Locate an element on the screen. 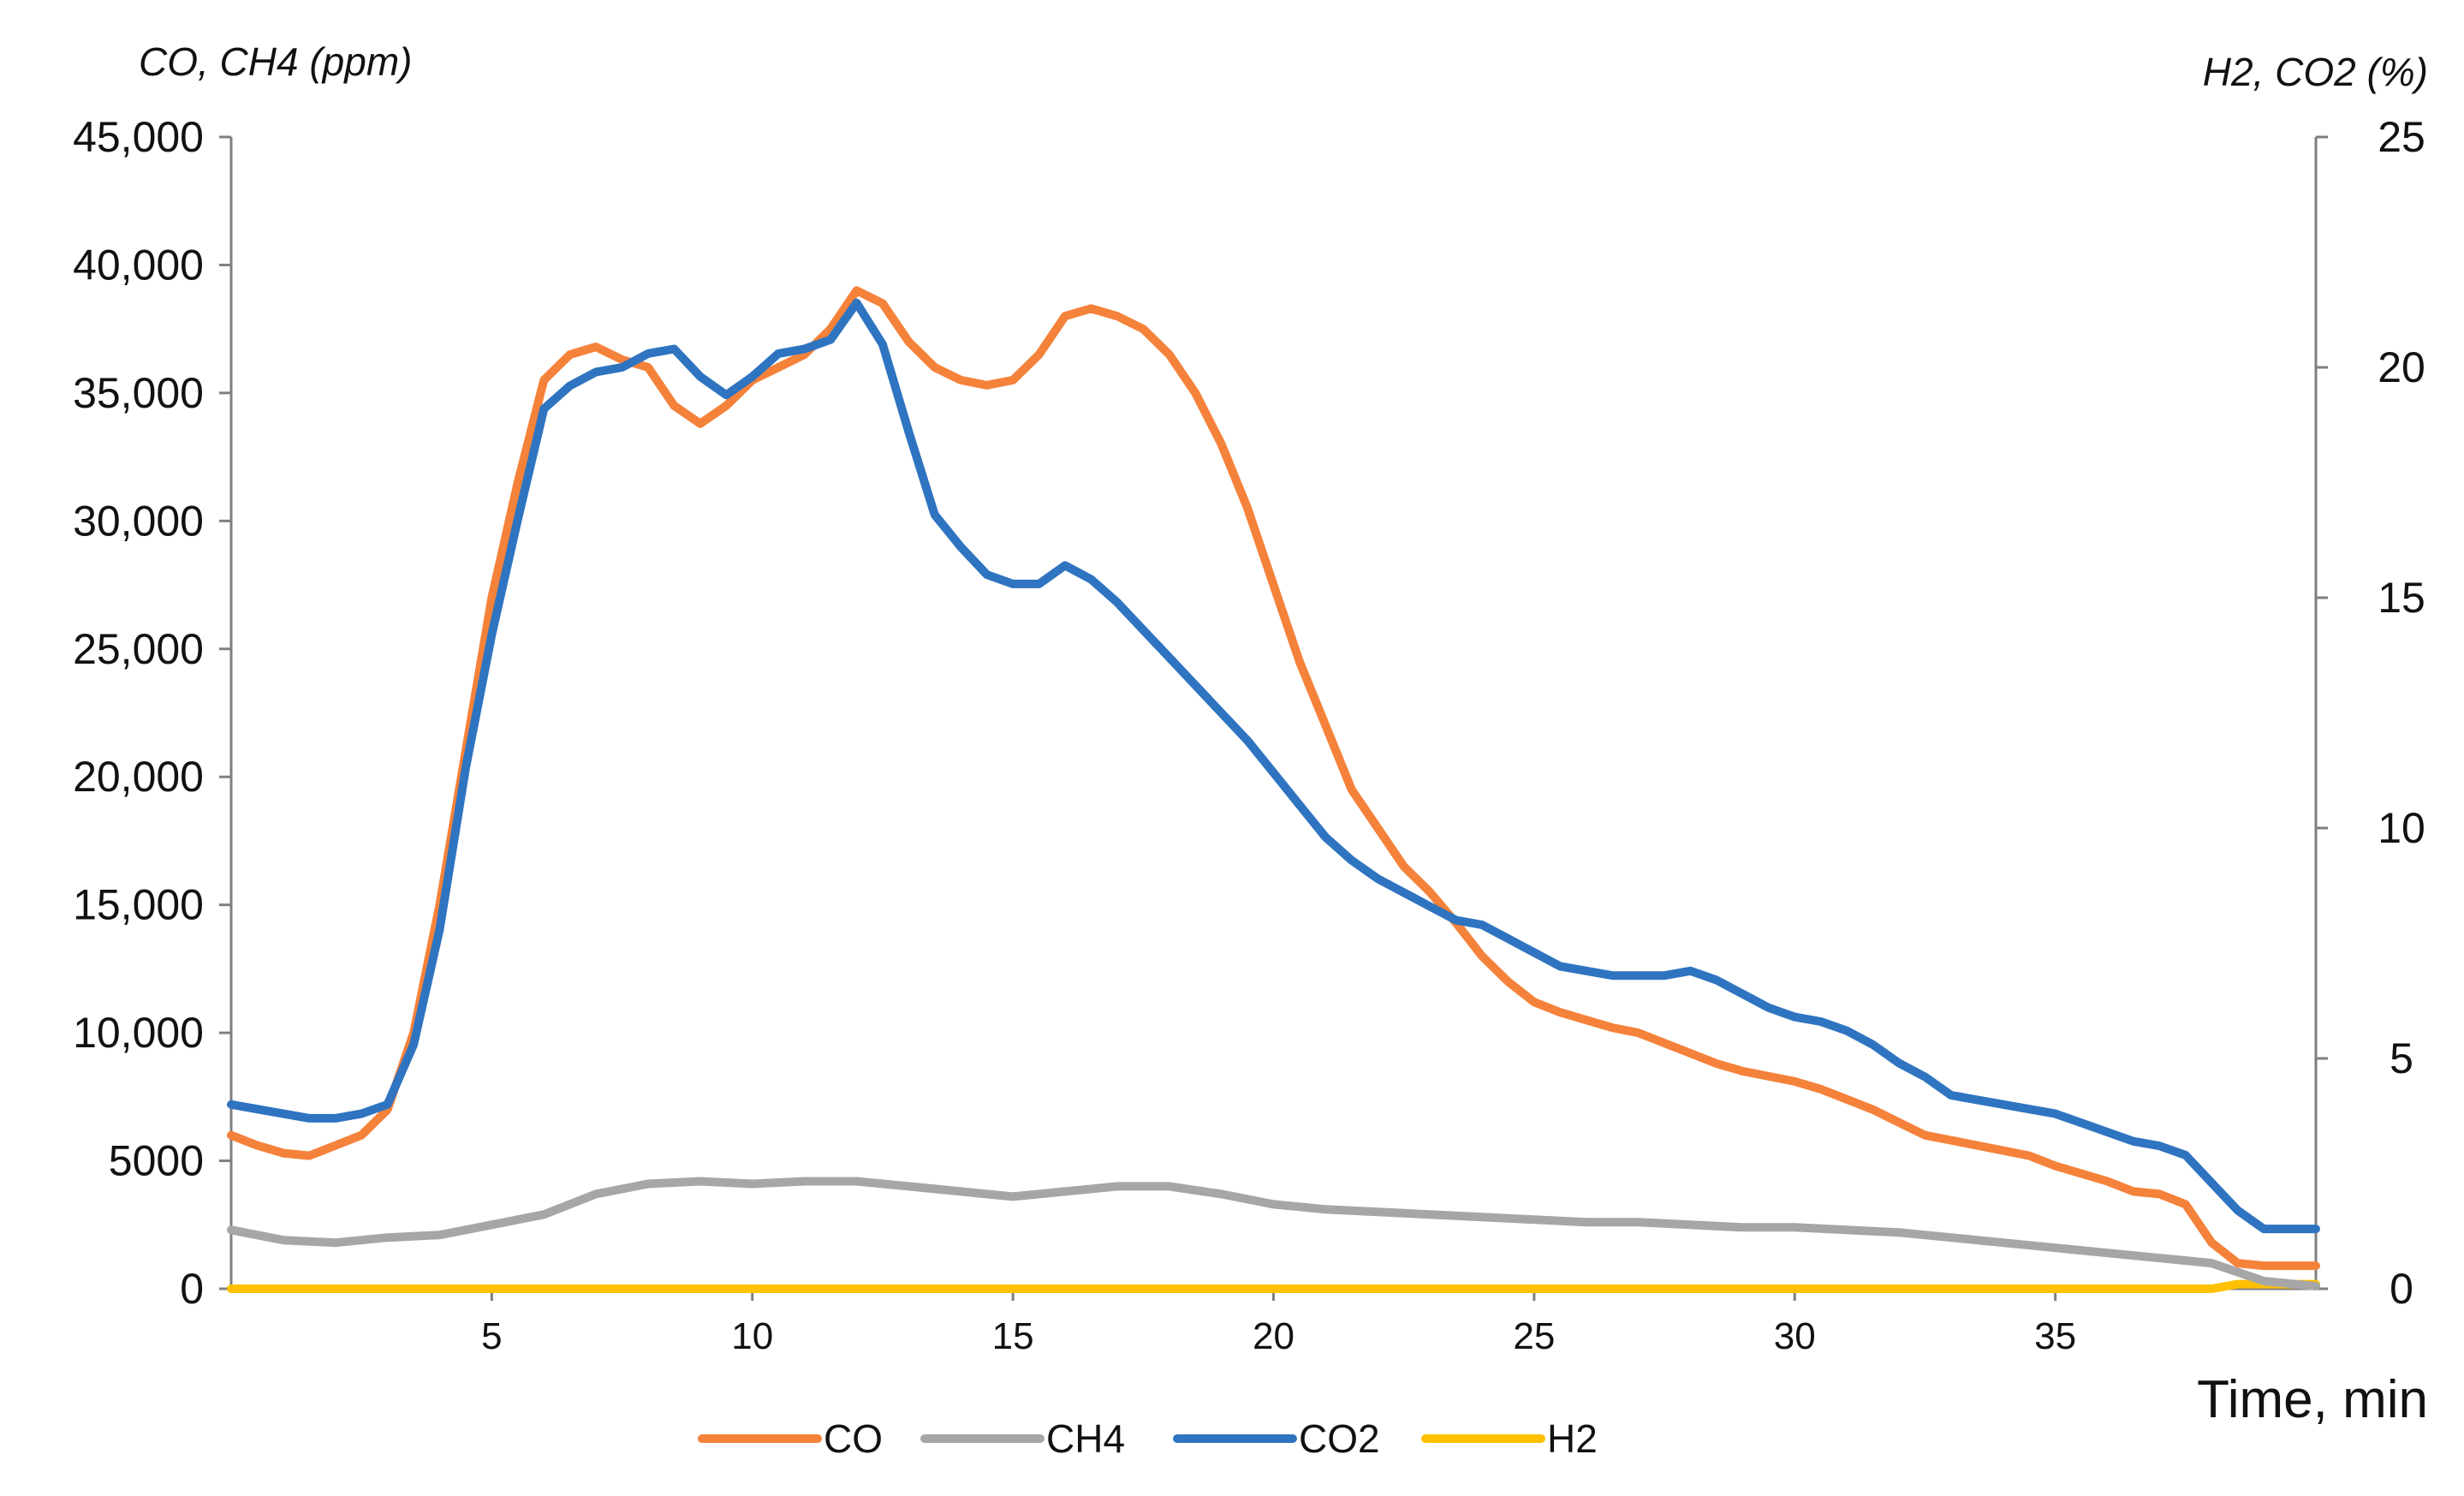 This screenshot has height=1496, width=2464. left-y-tick-label: 20,000 is located at coordinates (138, 777).